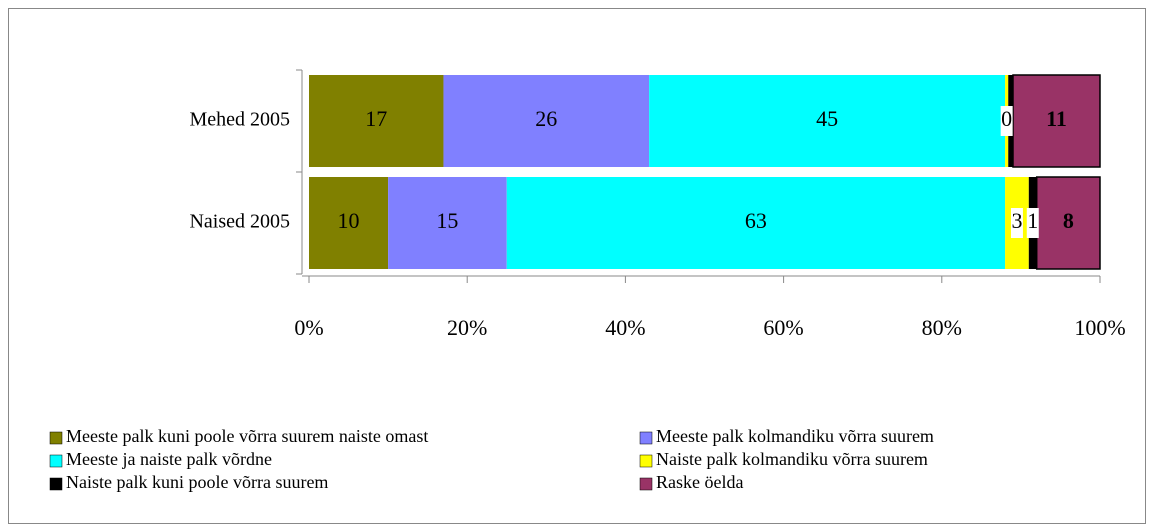  What do you see at coordinates (546, 118) in the screenshot?
I see `data-label: 26` at bounding box center [546, 118].